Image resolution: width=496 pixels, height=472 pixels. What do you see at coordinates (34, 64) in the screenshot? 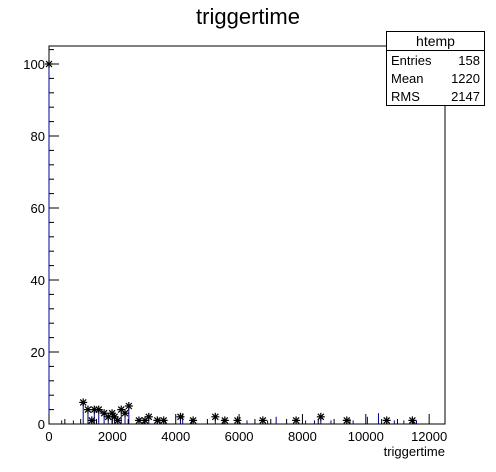
I see `y-tick-label: 100` at bounding box center [34, 64].